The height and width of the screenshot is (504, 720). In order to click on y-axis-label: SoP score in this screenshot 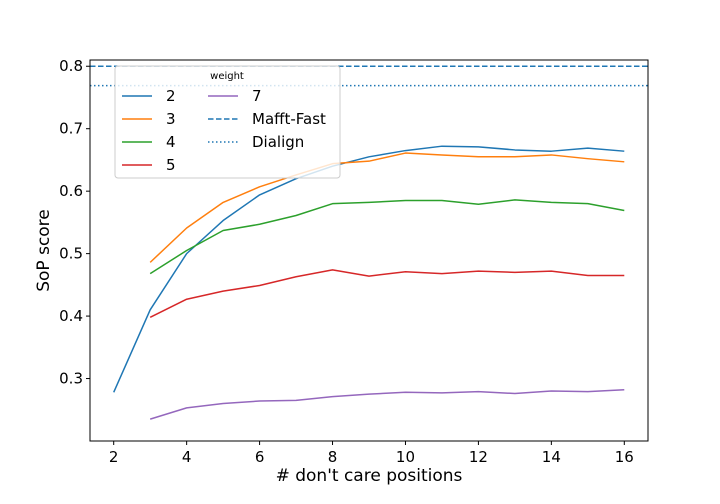, I will do `click(44, 250)`.